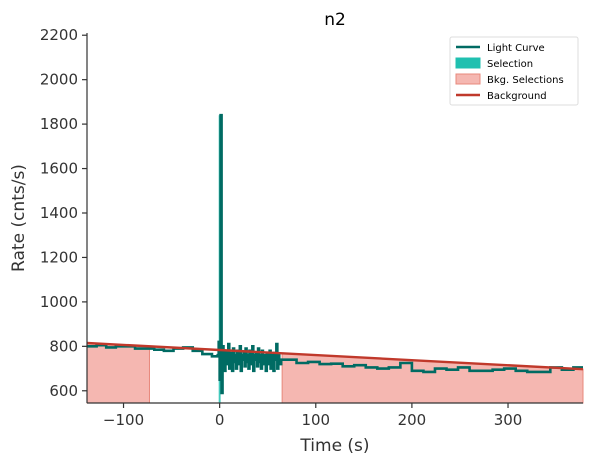 The image size is (592, 465). Describe the element at coordinates (59, 35) in the screenshot. I see `y-tick-label: 2200` at that location.